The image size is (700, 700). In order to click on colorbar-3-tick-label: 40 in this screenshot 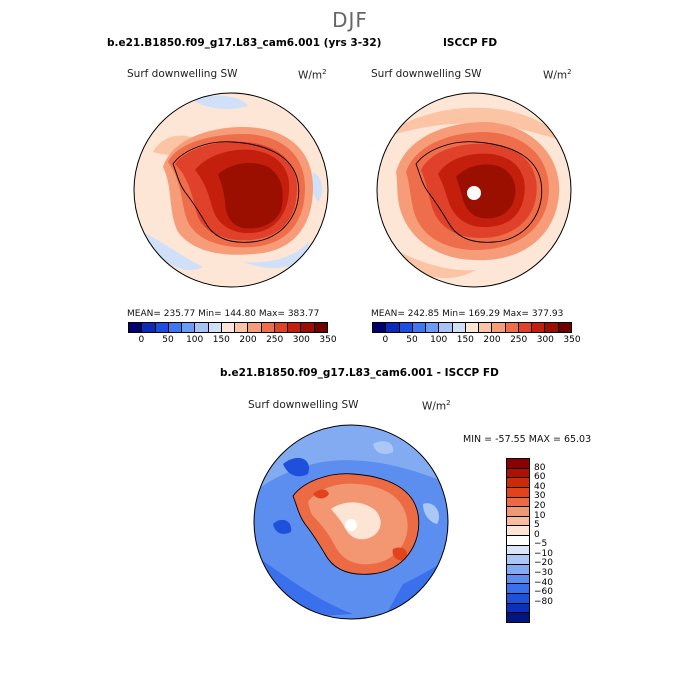, I will do `click(540, 486)`.